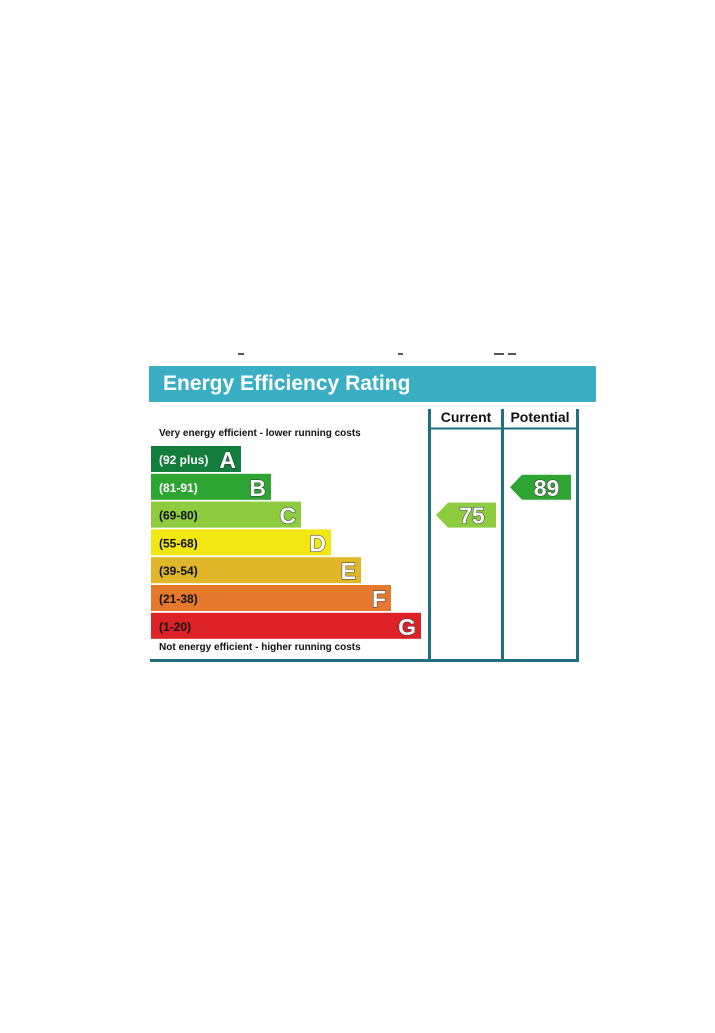  I want to click on band-bar-f, so click(271, 598).